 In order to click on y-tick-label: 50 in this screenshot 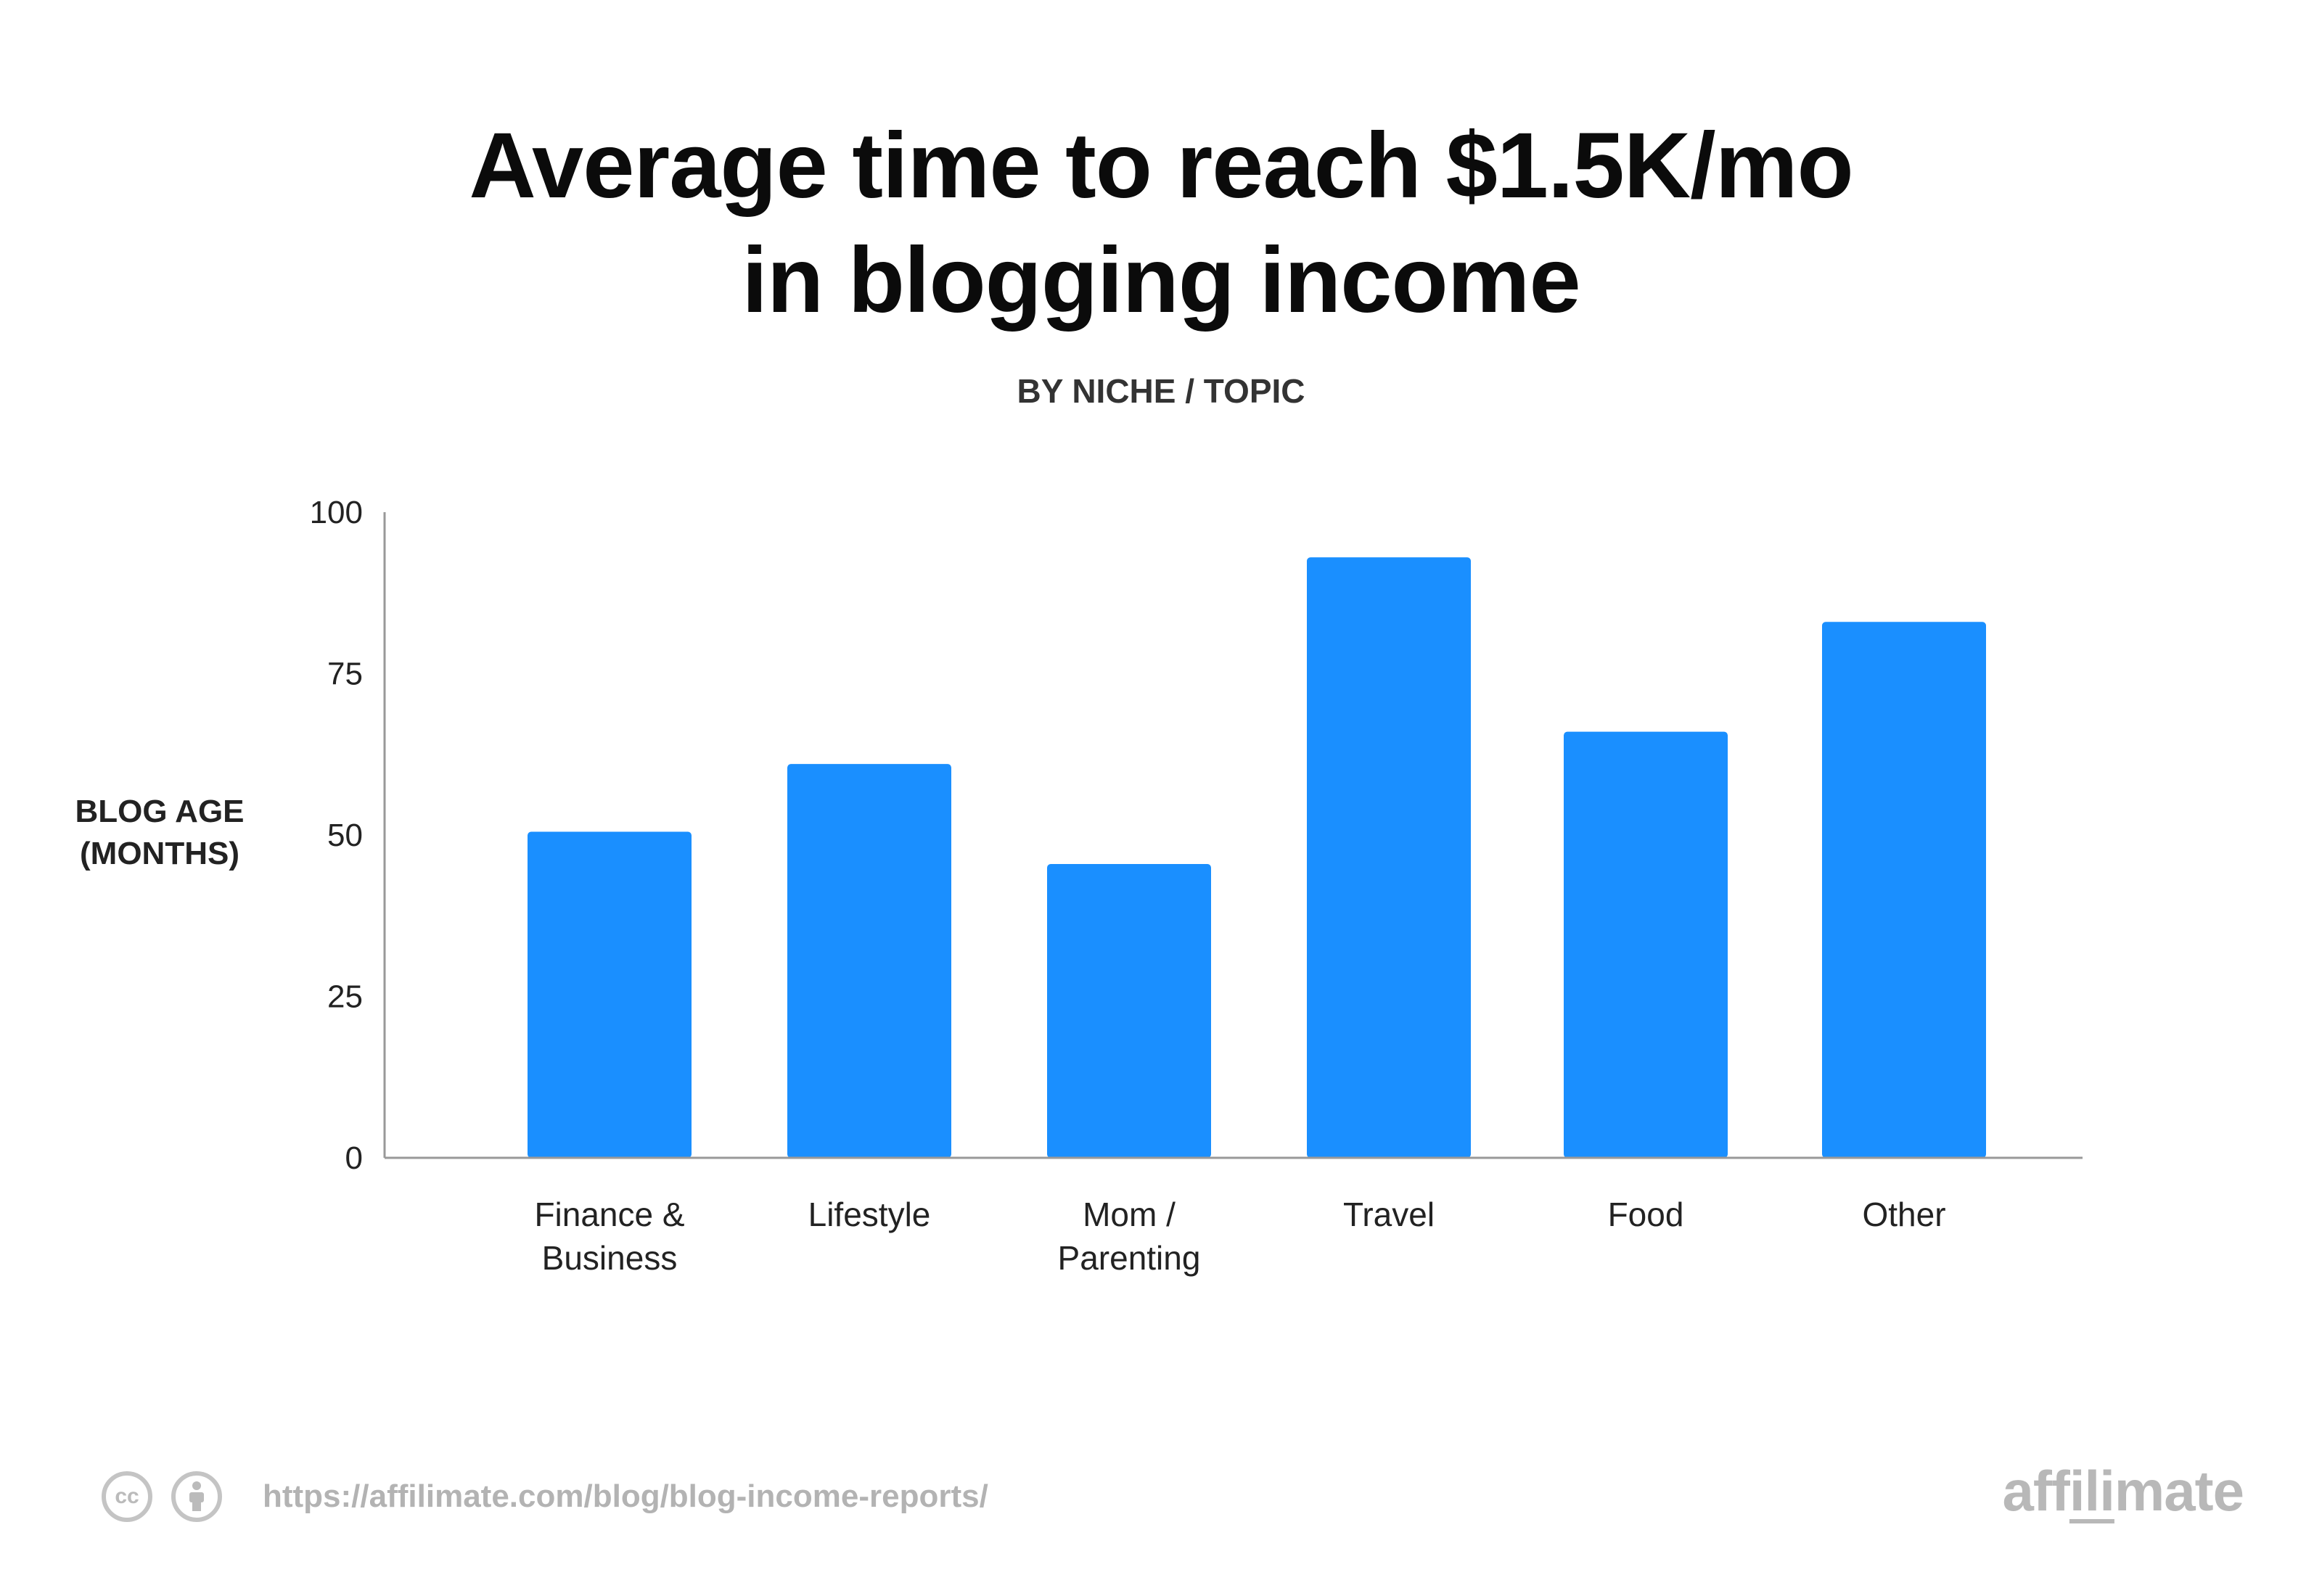, I will do `click(345, 835)`.